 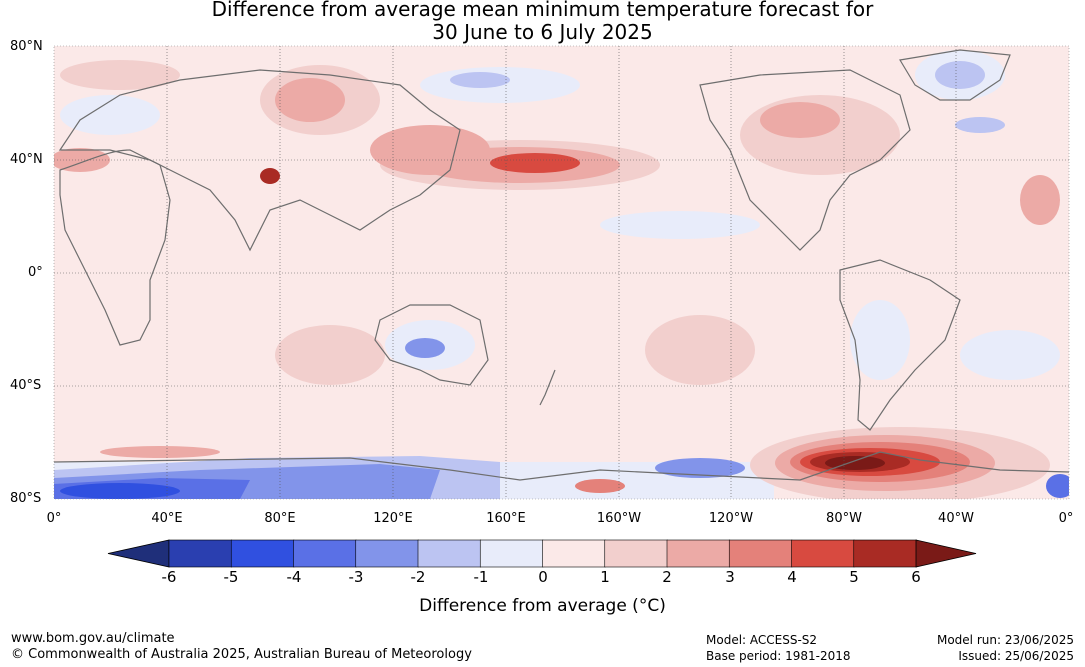 What do you see at coordinates (93, 638) in the screenshot?
I see `footer-url: www.bom.gov.au/climate` at bounding box center [93, 638].